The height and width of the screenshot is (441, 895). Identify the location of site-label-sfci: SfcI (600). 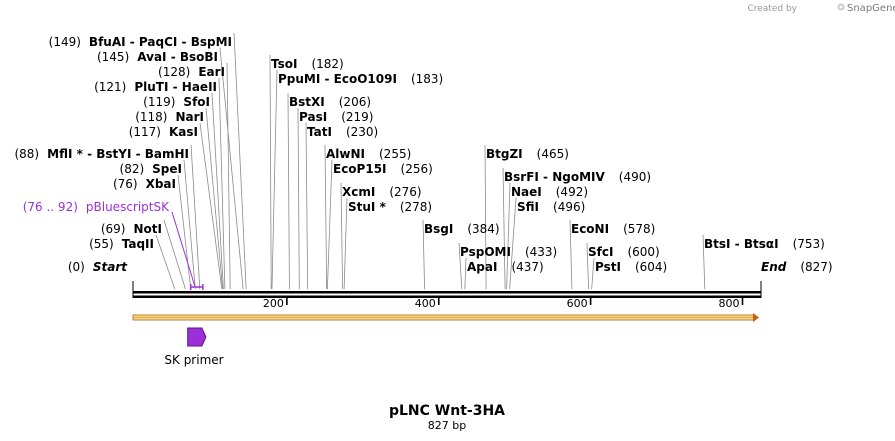
(624, 252).